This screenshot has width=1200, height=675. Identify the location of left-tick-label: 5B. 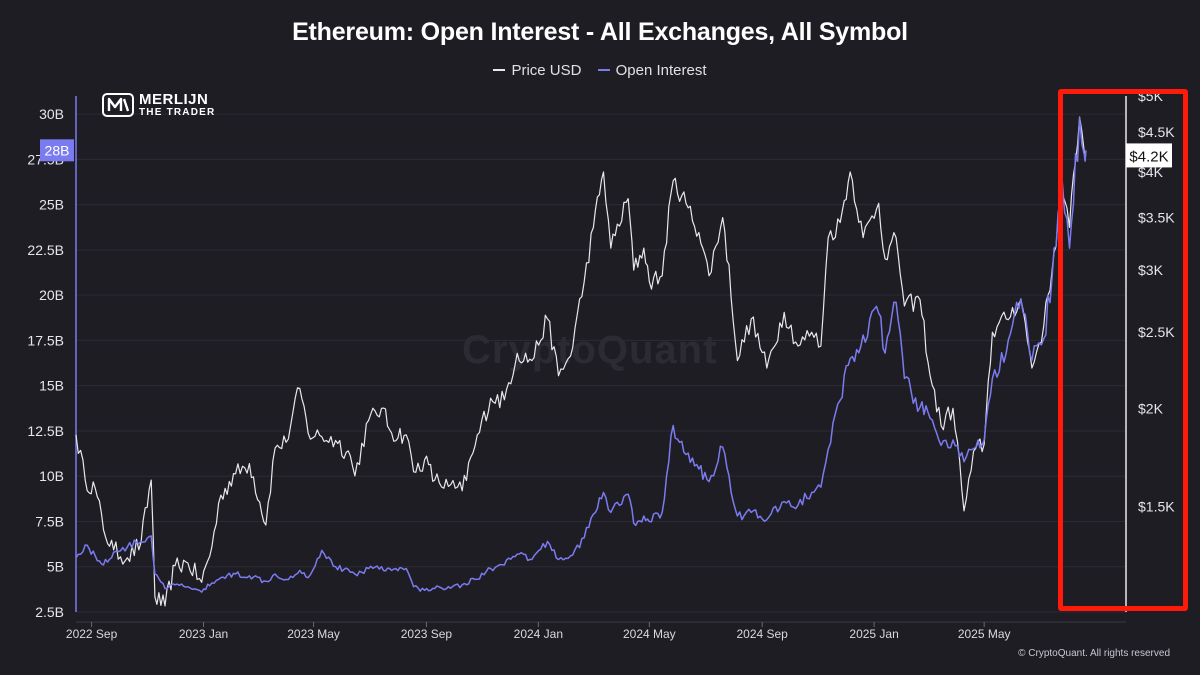
(55, 567).